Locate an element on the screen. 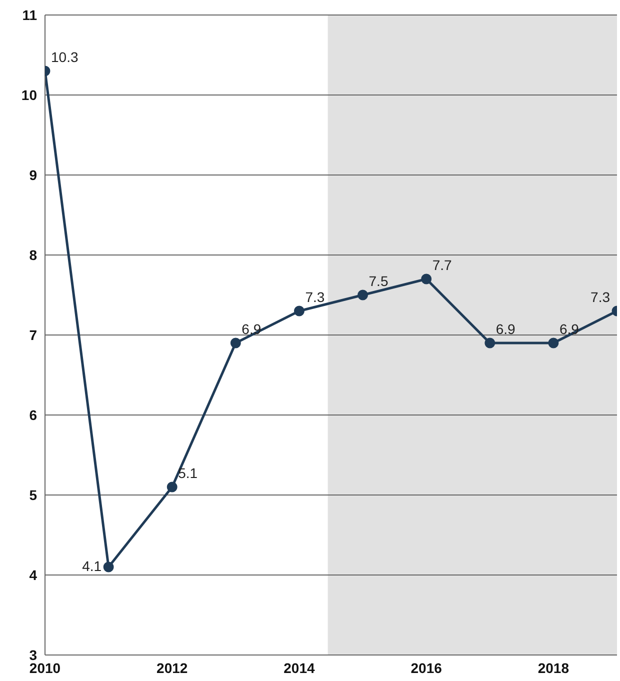  data-label: 10.3 is located at coordinates (64, 57).